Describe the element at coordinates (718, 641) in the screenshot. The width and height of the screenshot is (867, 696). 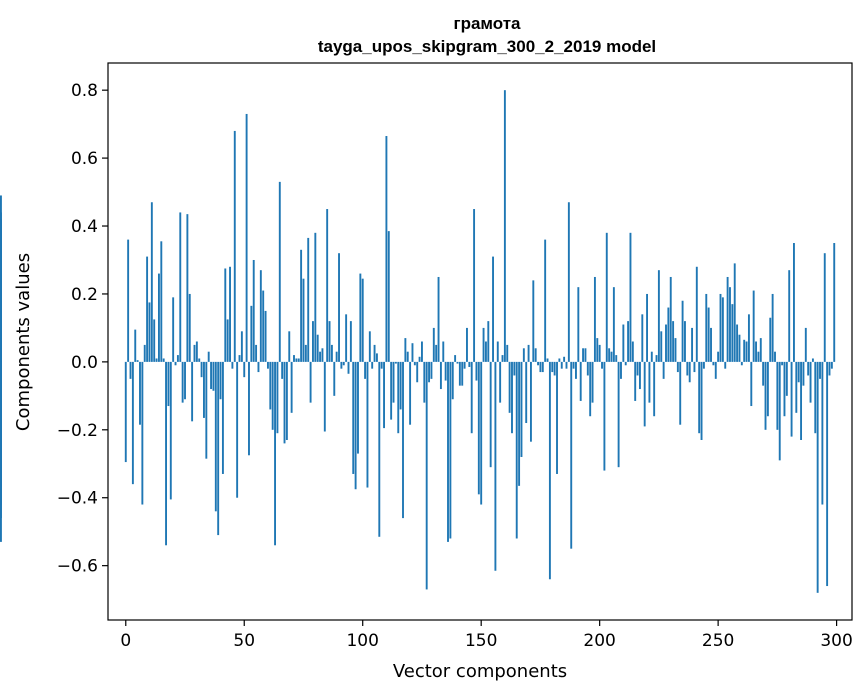
I see `x-tick-label: 250` at that location.